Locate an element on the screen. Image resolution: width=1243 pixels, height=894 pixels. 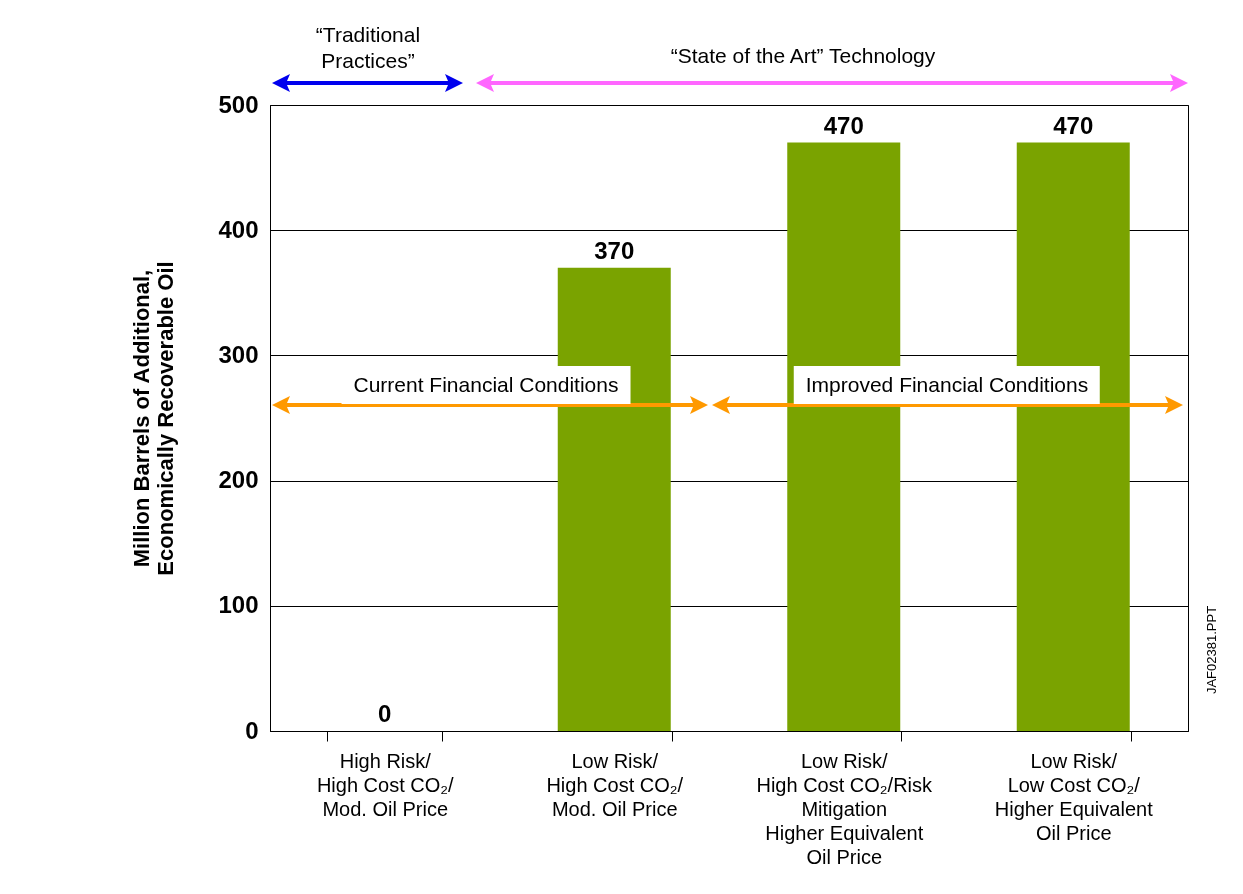
y-axis-title: Million Barrels of Additional, Economically Recoverable Oil is located at coordinates (154, 418).